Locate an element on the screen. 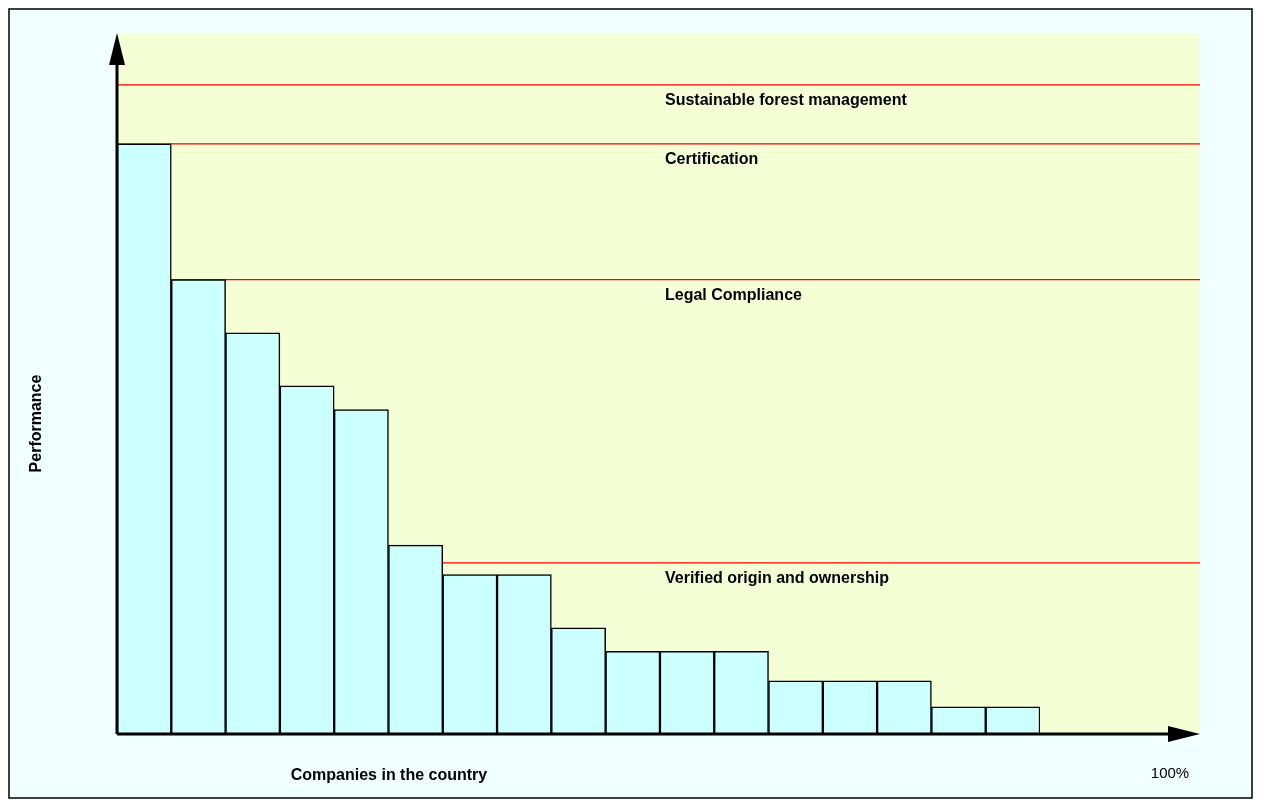 This screenshot has width=1261, height=807. y-axis-title: Performance is located at coordinates (36, 423).